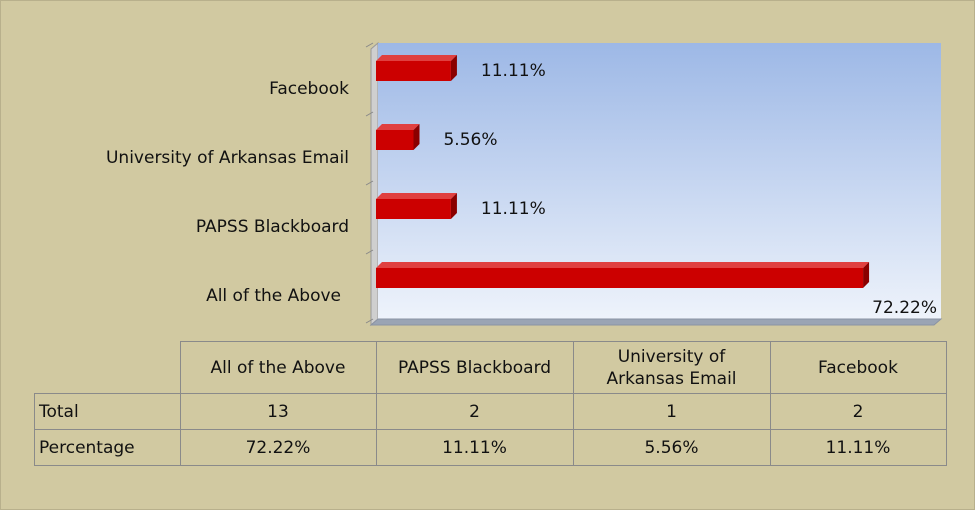 This screenshot has height=510, width=975. What do you see at coordinates (671, 447) in the screenshot?
I see `cell: 5.56%` at bounding box center [671, 447].